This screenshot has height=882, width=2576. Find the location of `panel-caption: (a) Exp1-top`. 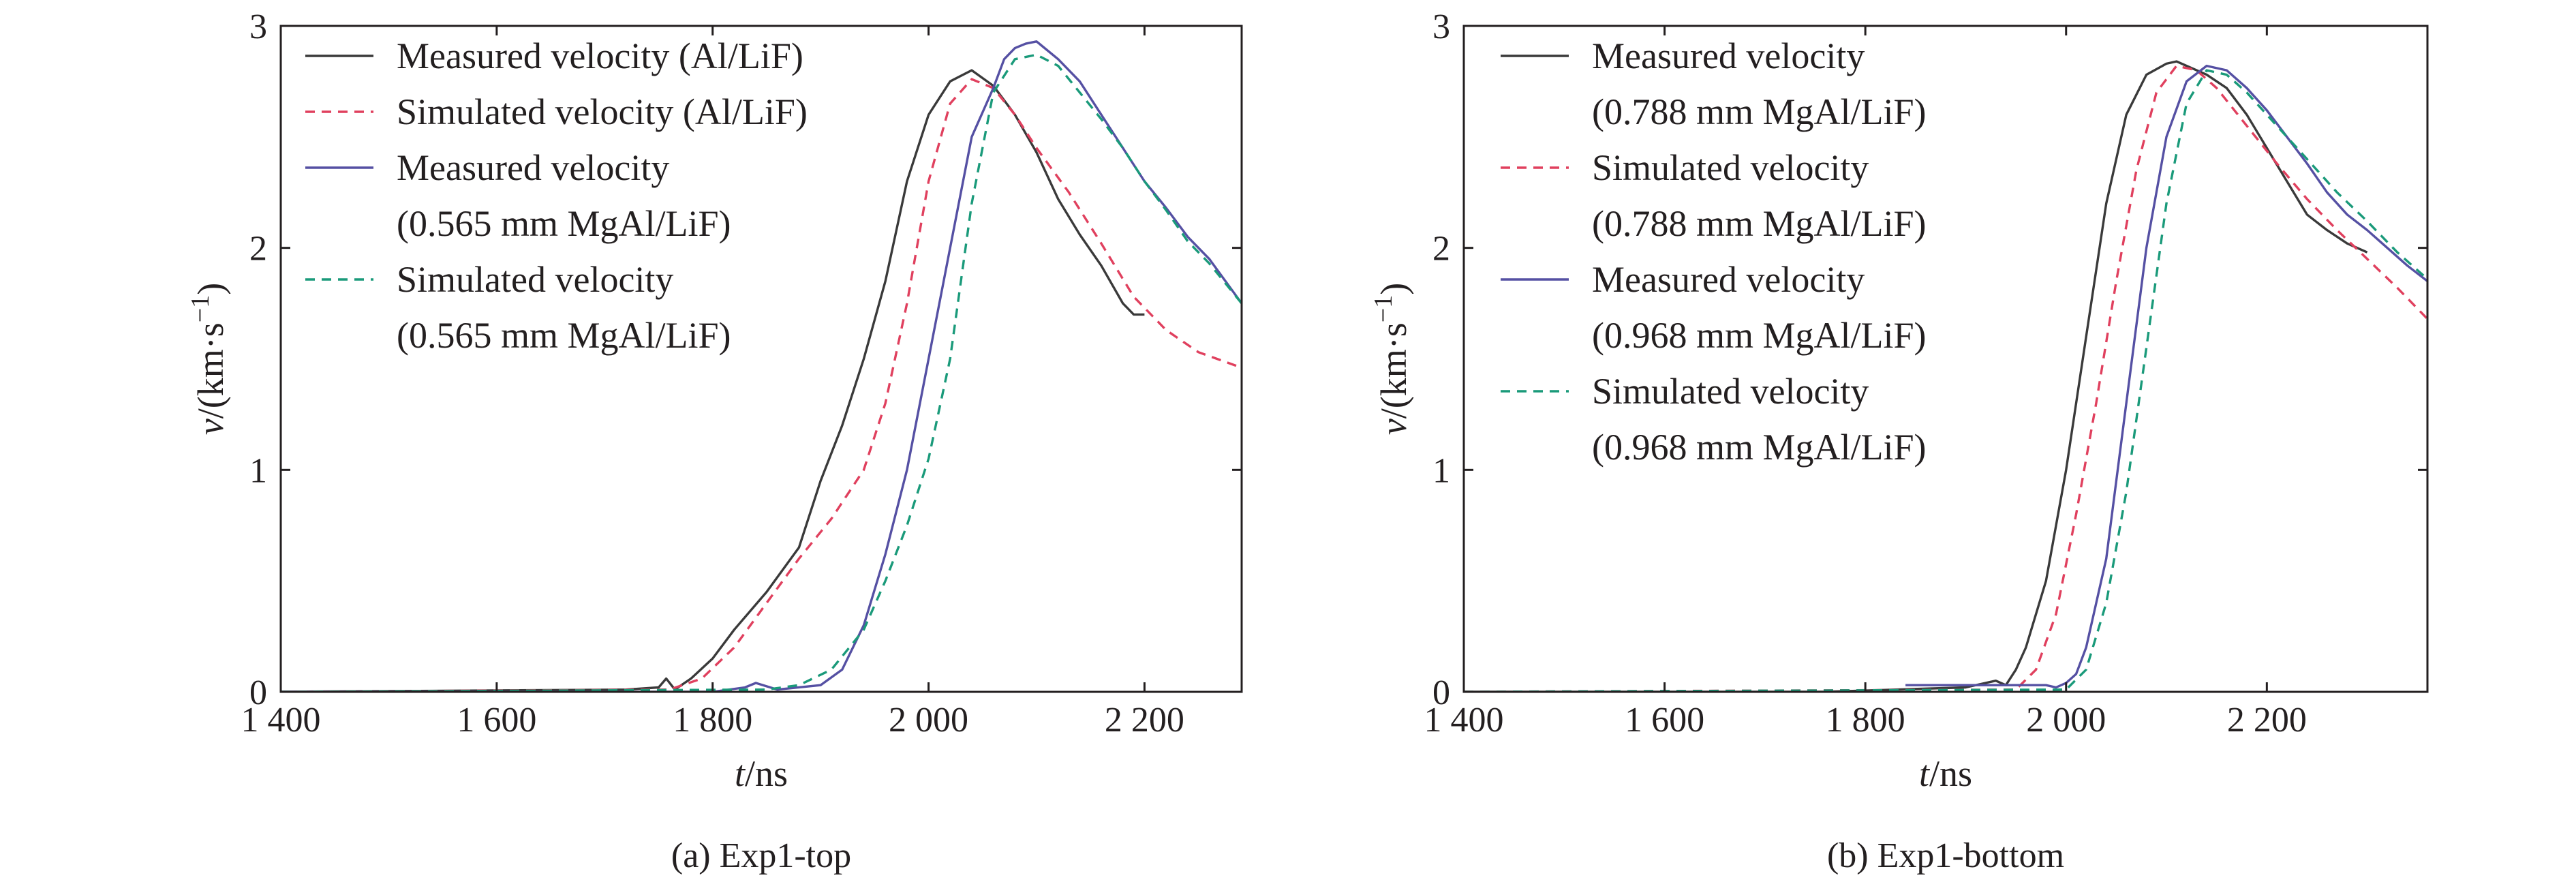

panel-caption: (a) Exp1-top is located at coordinates (761, 855).